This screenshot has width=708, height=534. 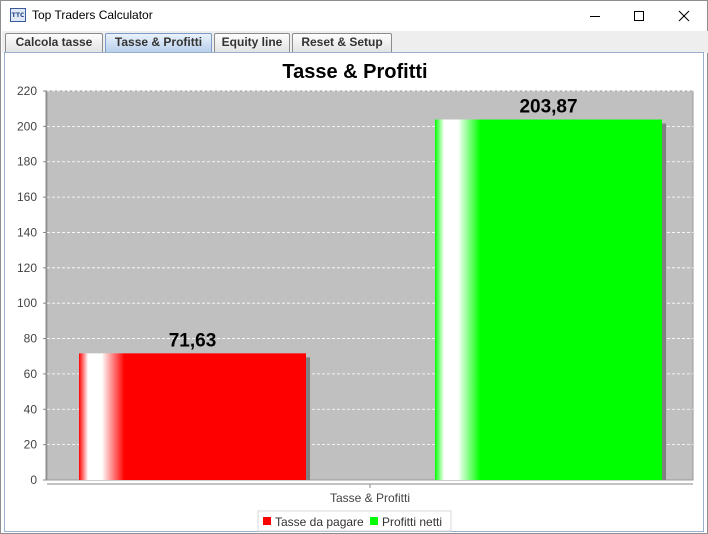 I want to click on y-tick-label: 160, so click(x=27, y=197).